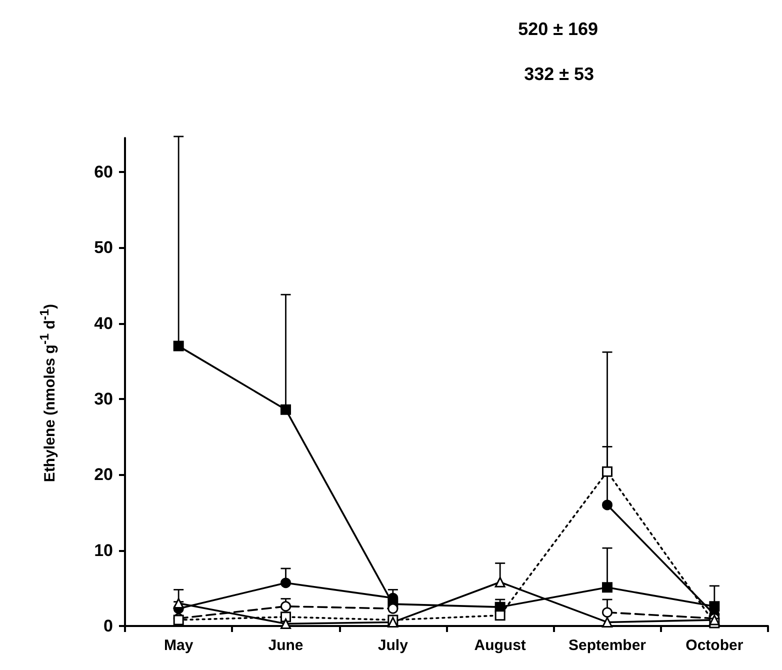 The height and width of the screenshot is (670, 782). What do you see at coordinates (103, 474) in the screenshot?
I see `y-tick-label: 20` at bounding box center [103, 474].